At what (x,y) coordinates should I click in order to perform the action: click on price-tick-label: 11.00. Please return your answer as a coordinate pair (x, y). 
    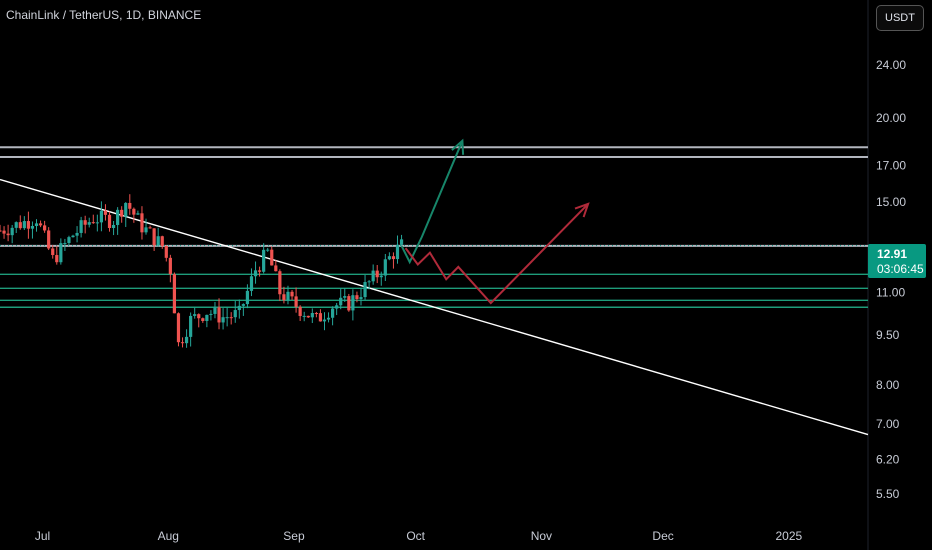
    Looking at the image, I should click on (890, 292).